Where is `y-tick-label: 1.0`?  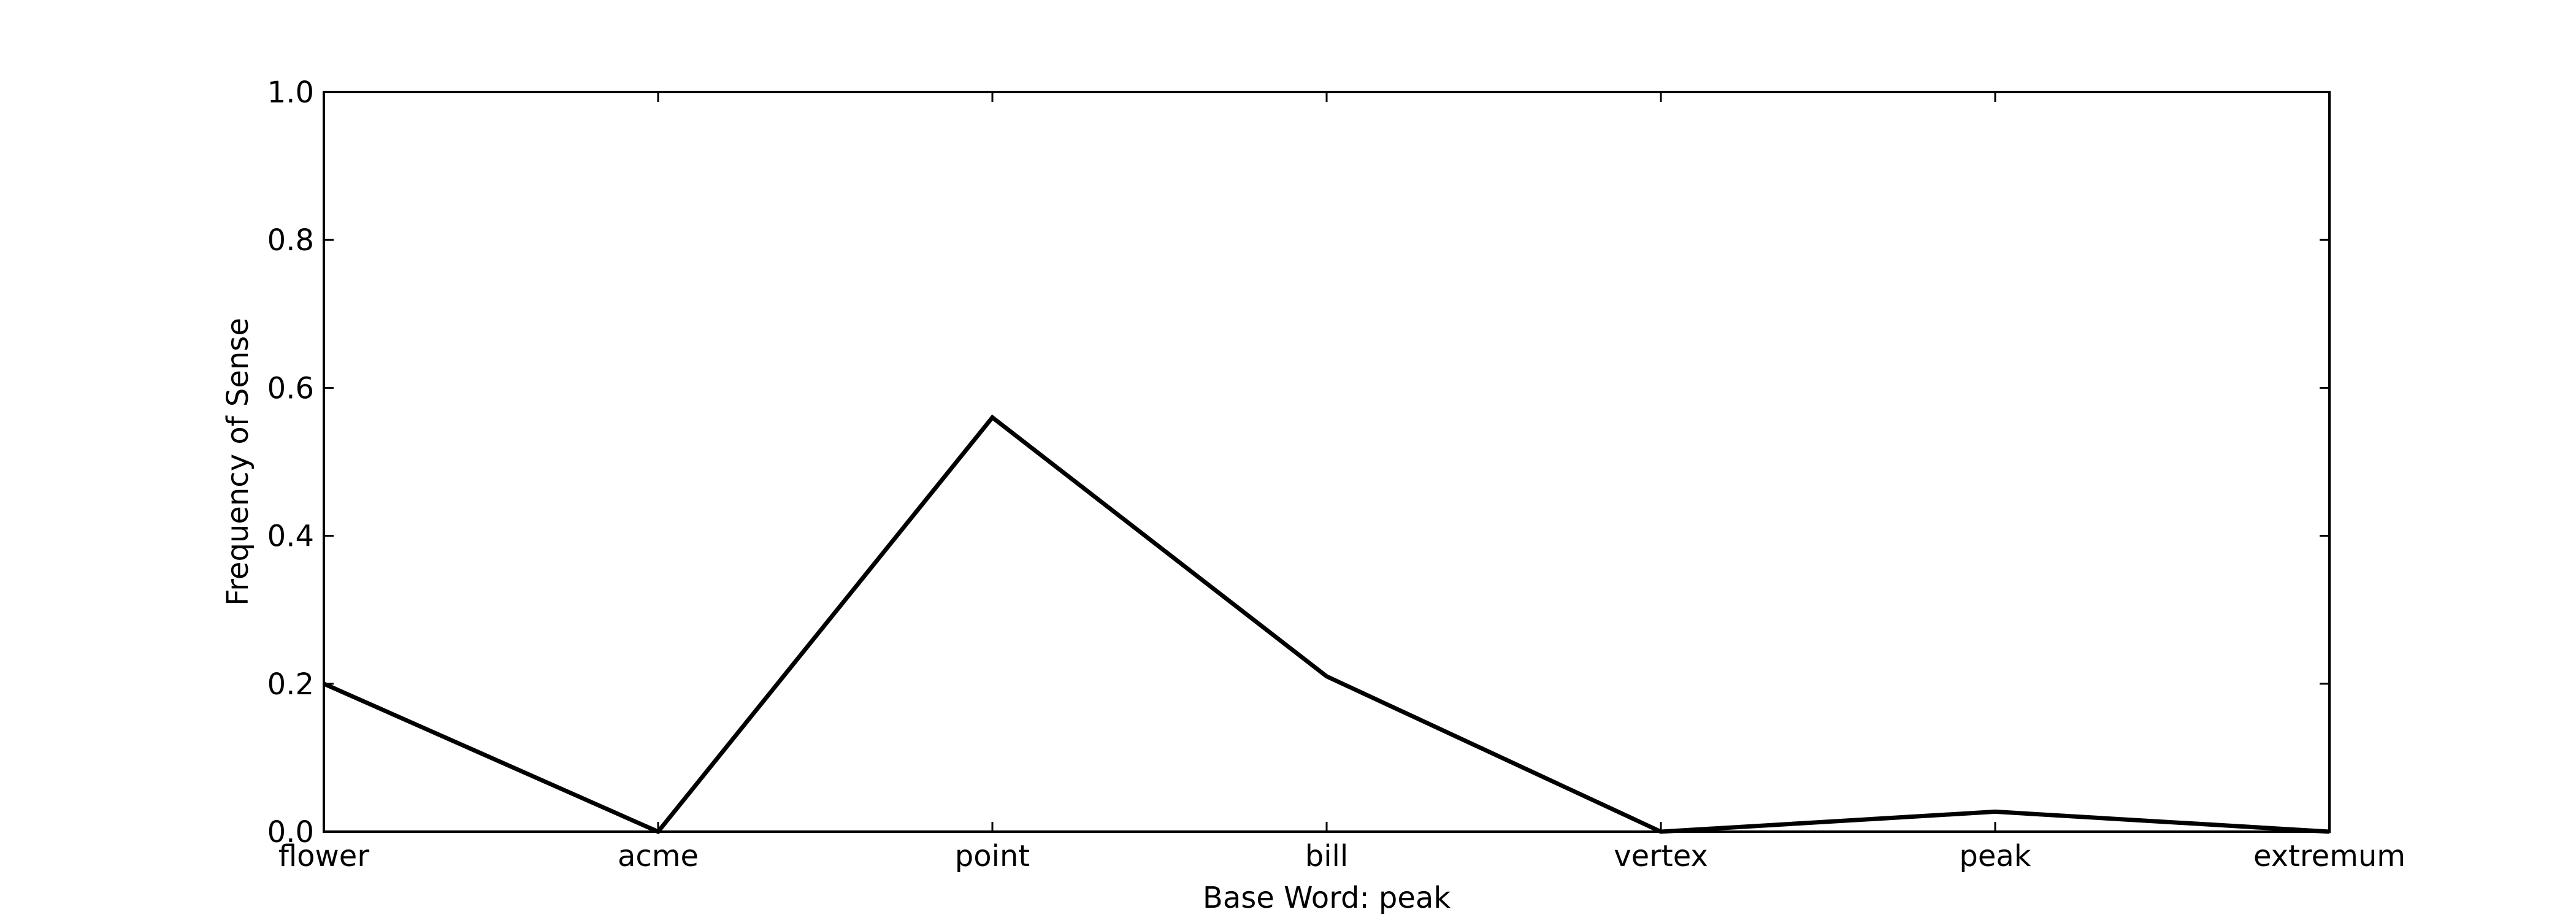
y-tick-label: 1.0 is located at coordinates (290, 92).